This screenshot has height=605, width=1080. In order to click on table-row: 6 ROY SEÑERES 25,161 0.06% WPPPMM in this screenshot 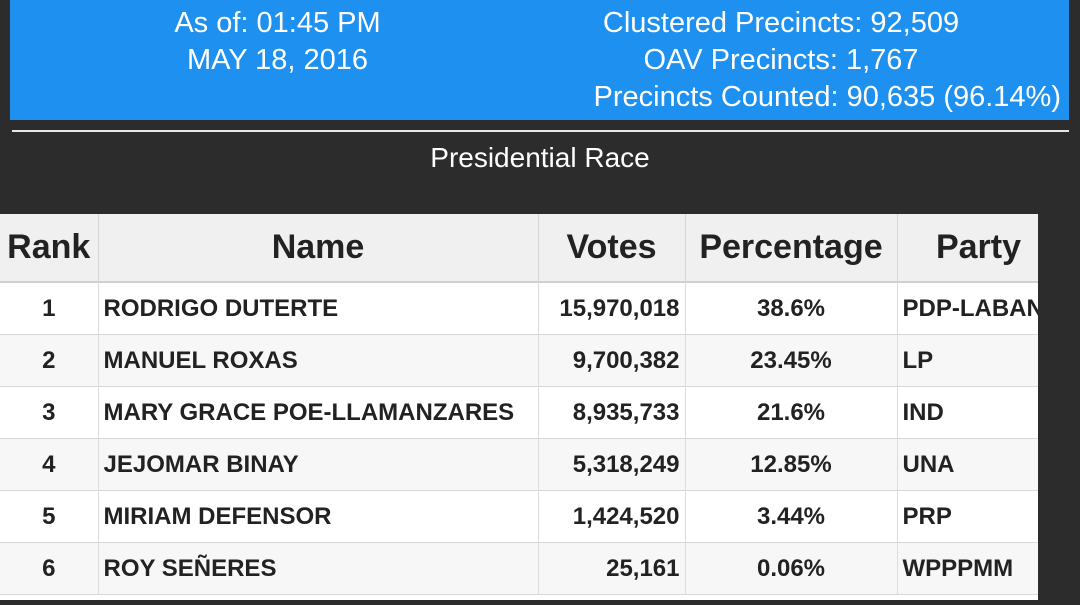, I will do `click(519, 568)`.